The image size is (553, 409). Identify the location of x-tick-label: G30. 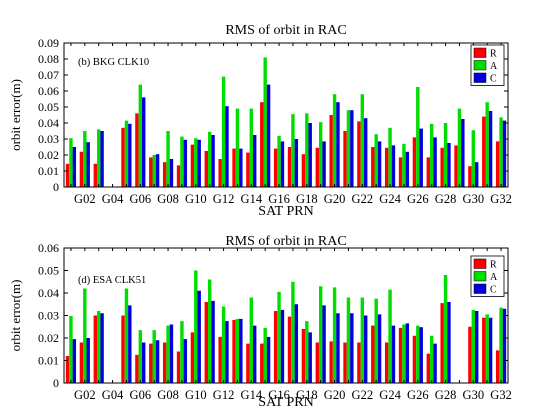
(474, 199).